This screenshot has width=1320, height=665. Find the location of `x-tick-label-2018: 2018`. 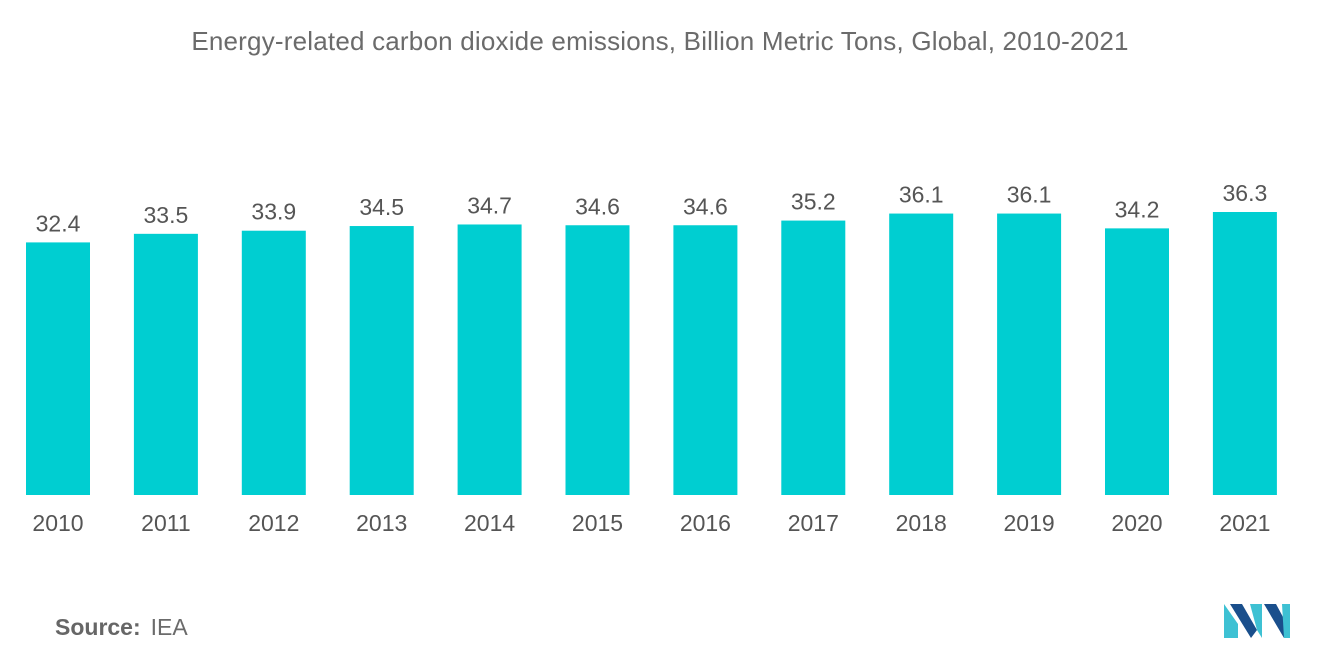

x-tick-label-2018: 2018 is located at coordinates (921, 523).